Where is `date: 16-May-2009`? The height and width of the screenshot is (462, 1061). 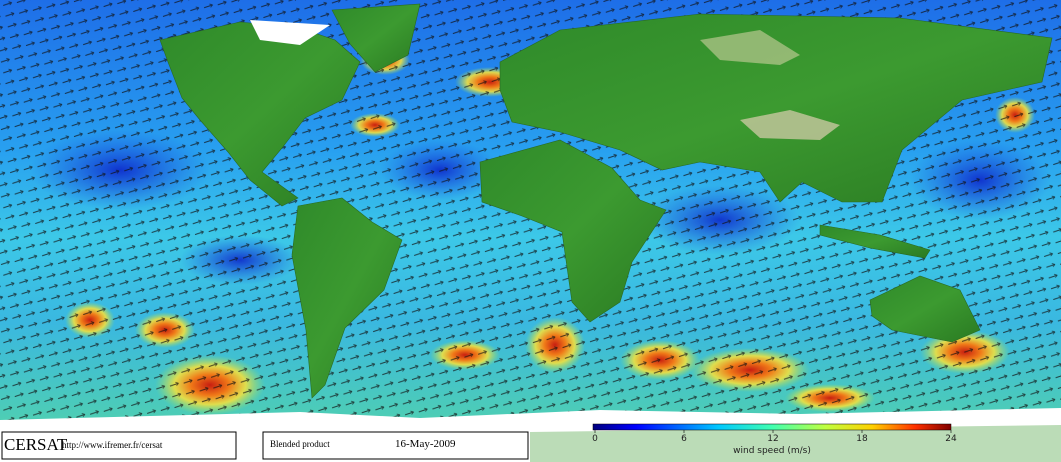 date: 16-May-2009 is located at coordinates (425, 444).